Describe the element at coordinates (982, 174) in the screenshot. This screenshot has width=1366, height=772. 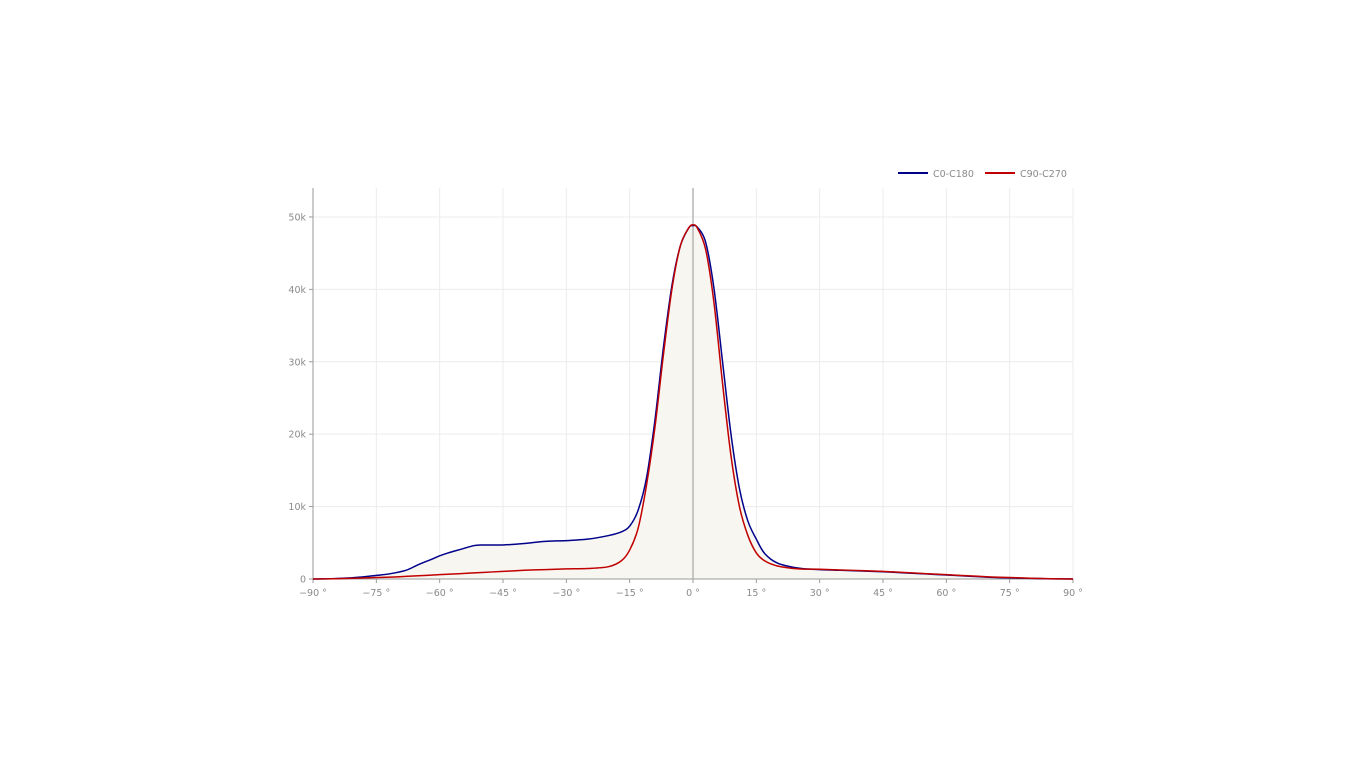
I see `legend: C0-C180 C90-C270` at that location.